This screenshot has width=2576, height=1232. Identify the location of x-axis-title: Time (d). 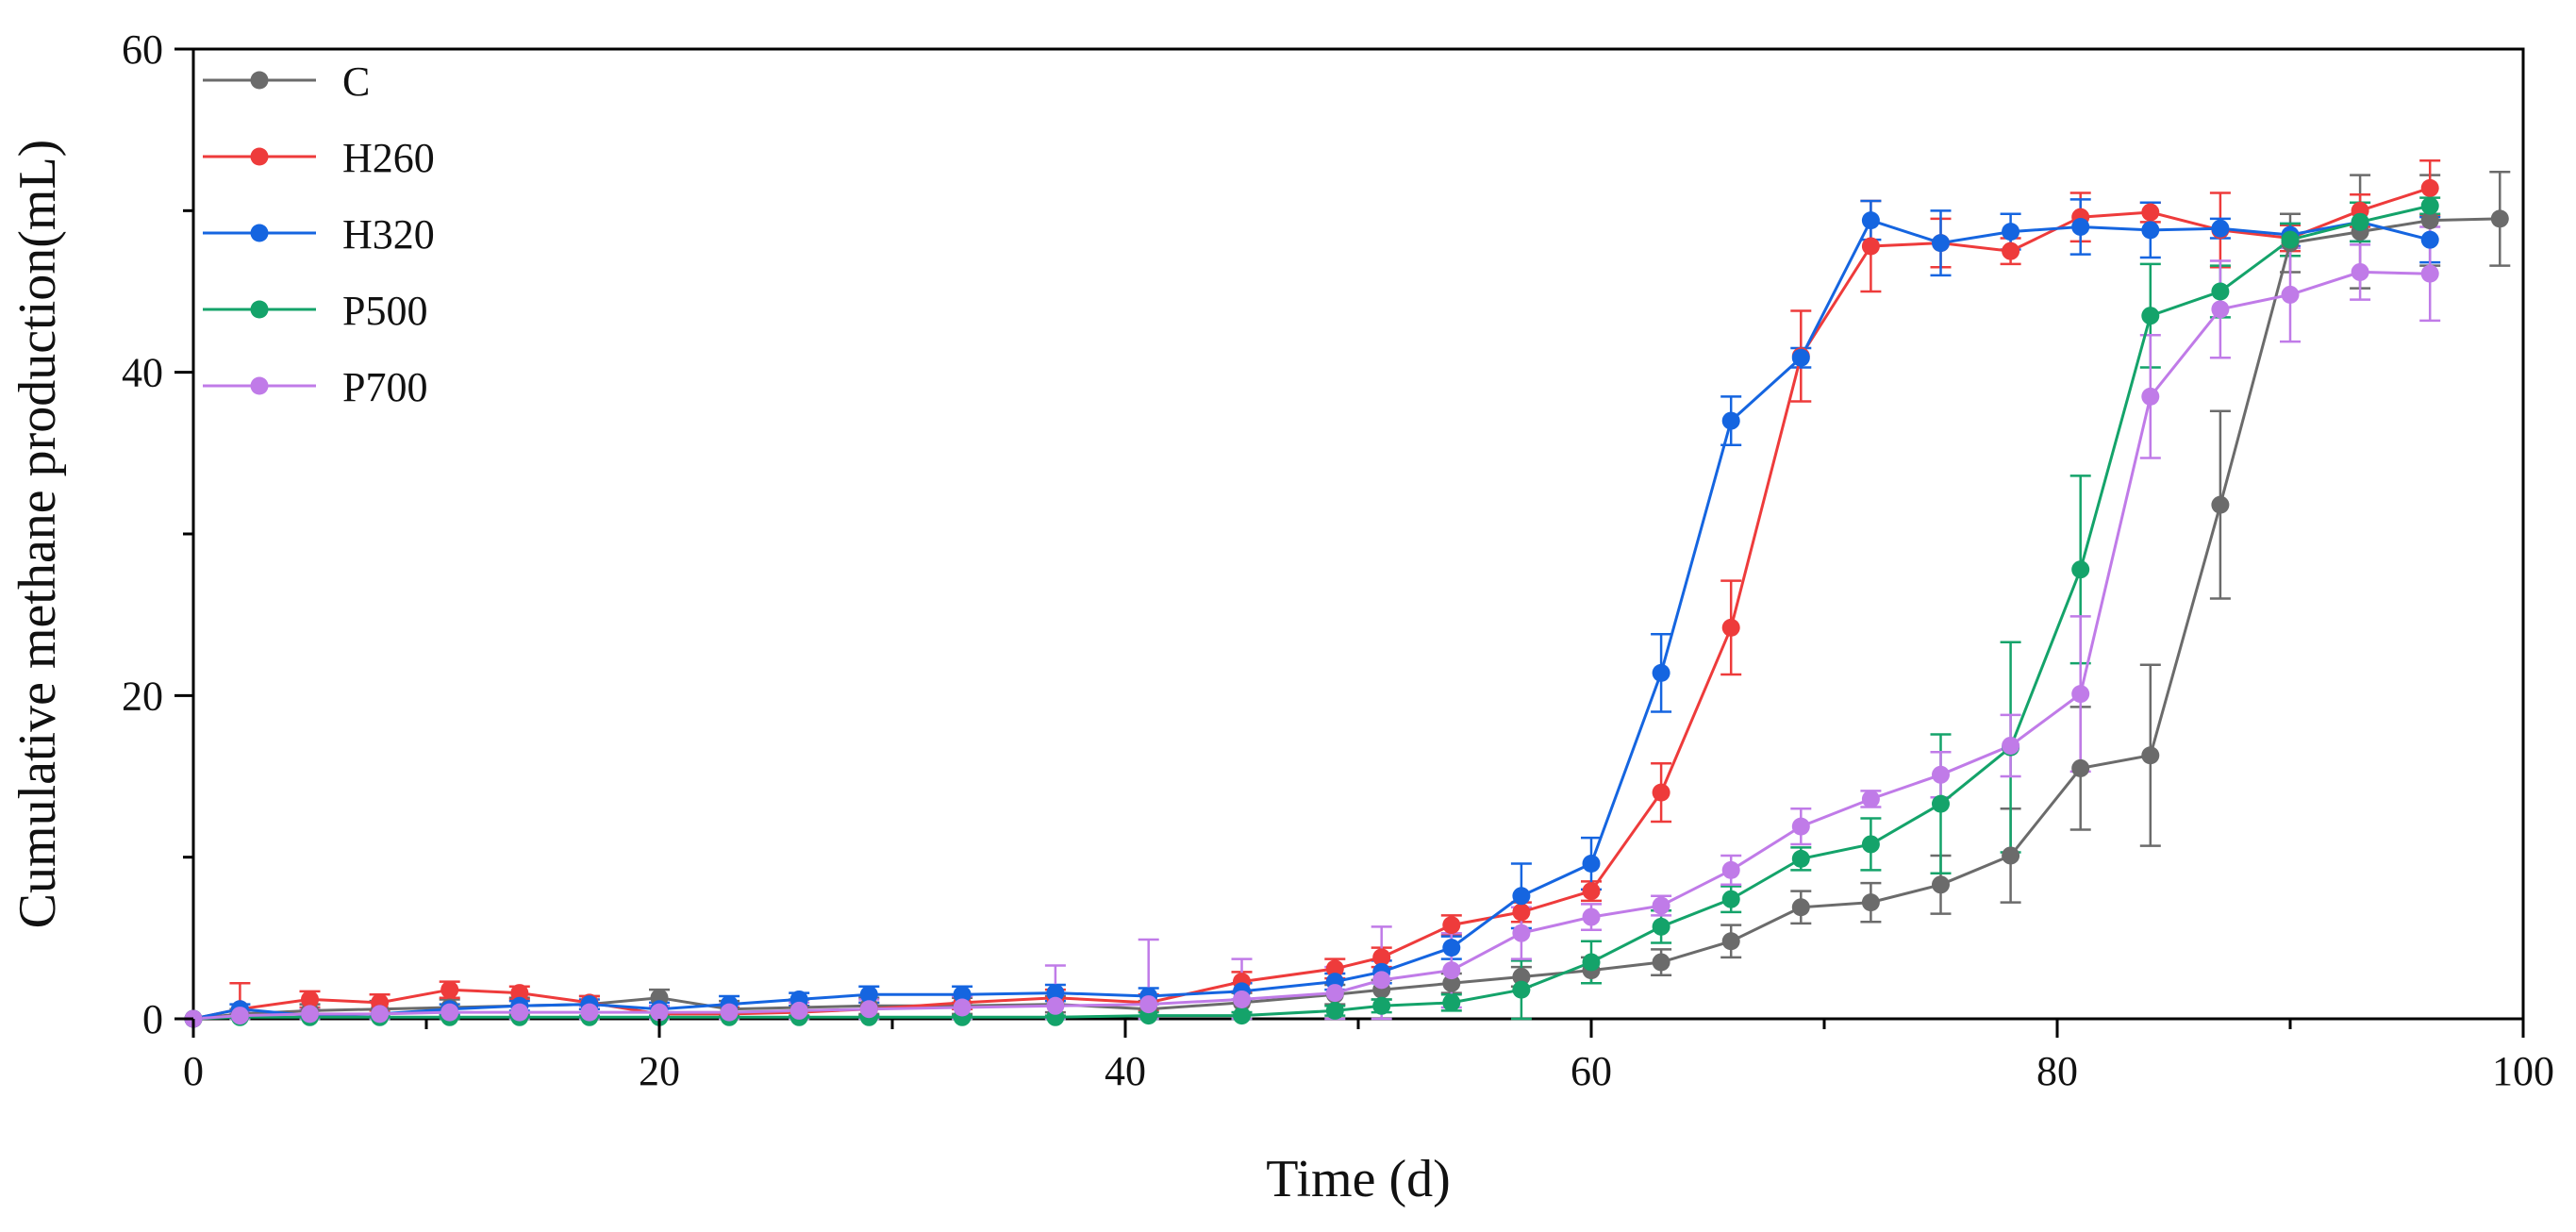
(1358, 1179).